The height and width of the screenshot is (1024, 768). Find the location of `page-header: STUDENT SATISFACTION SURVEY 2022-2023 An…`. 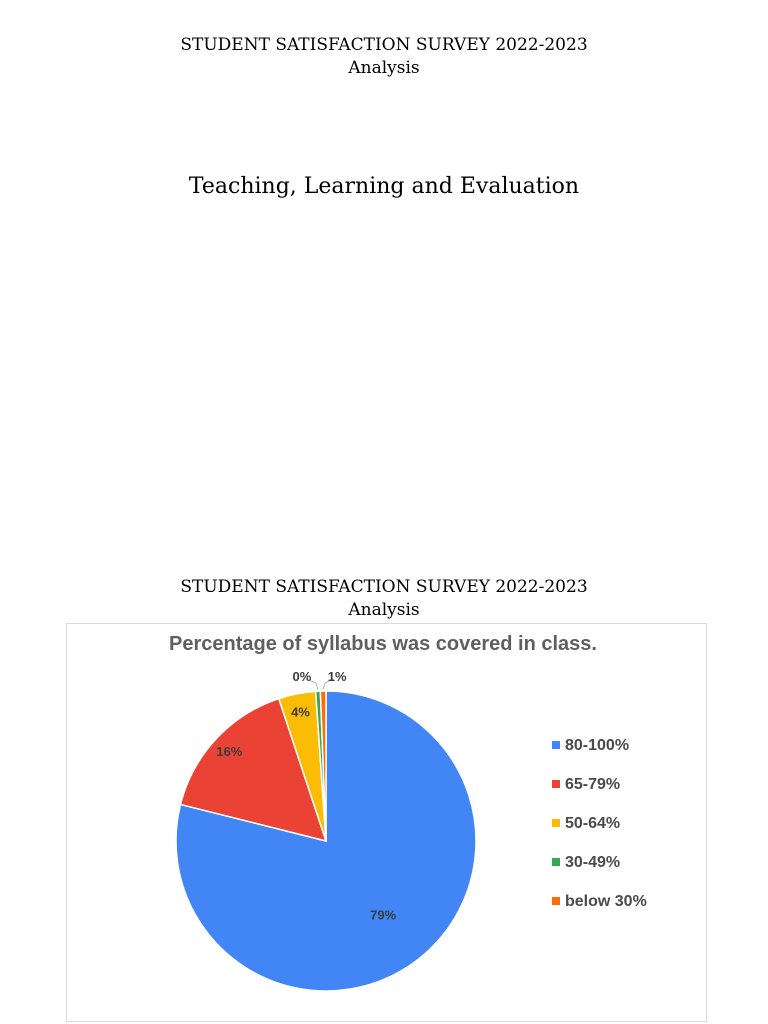

page-header: STUDENT SATISFACTION SURVEY 2022-2023 An… is located at coordinates (384, 57).